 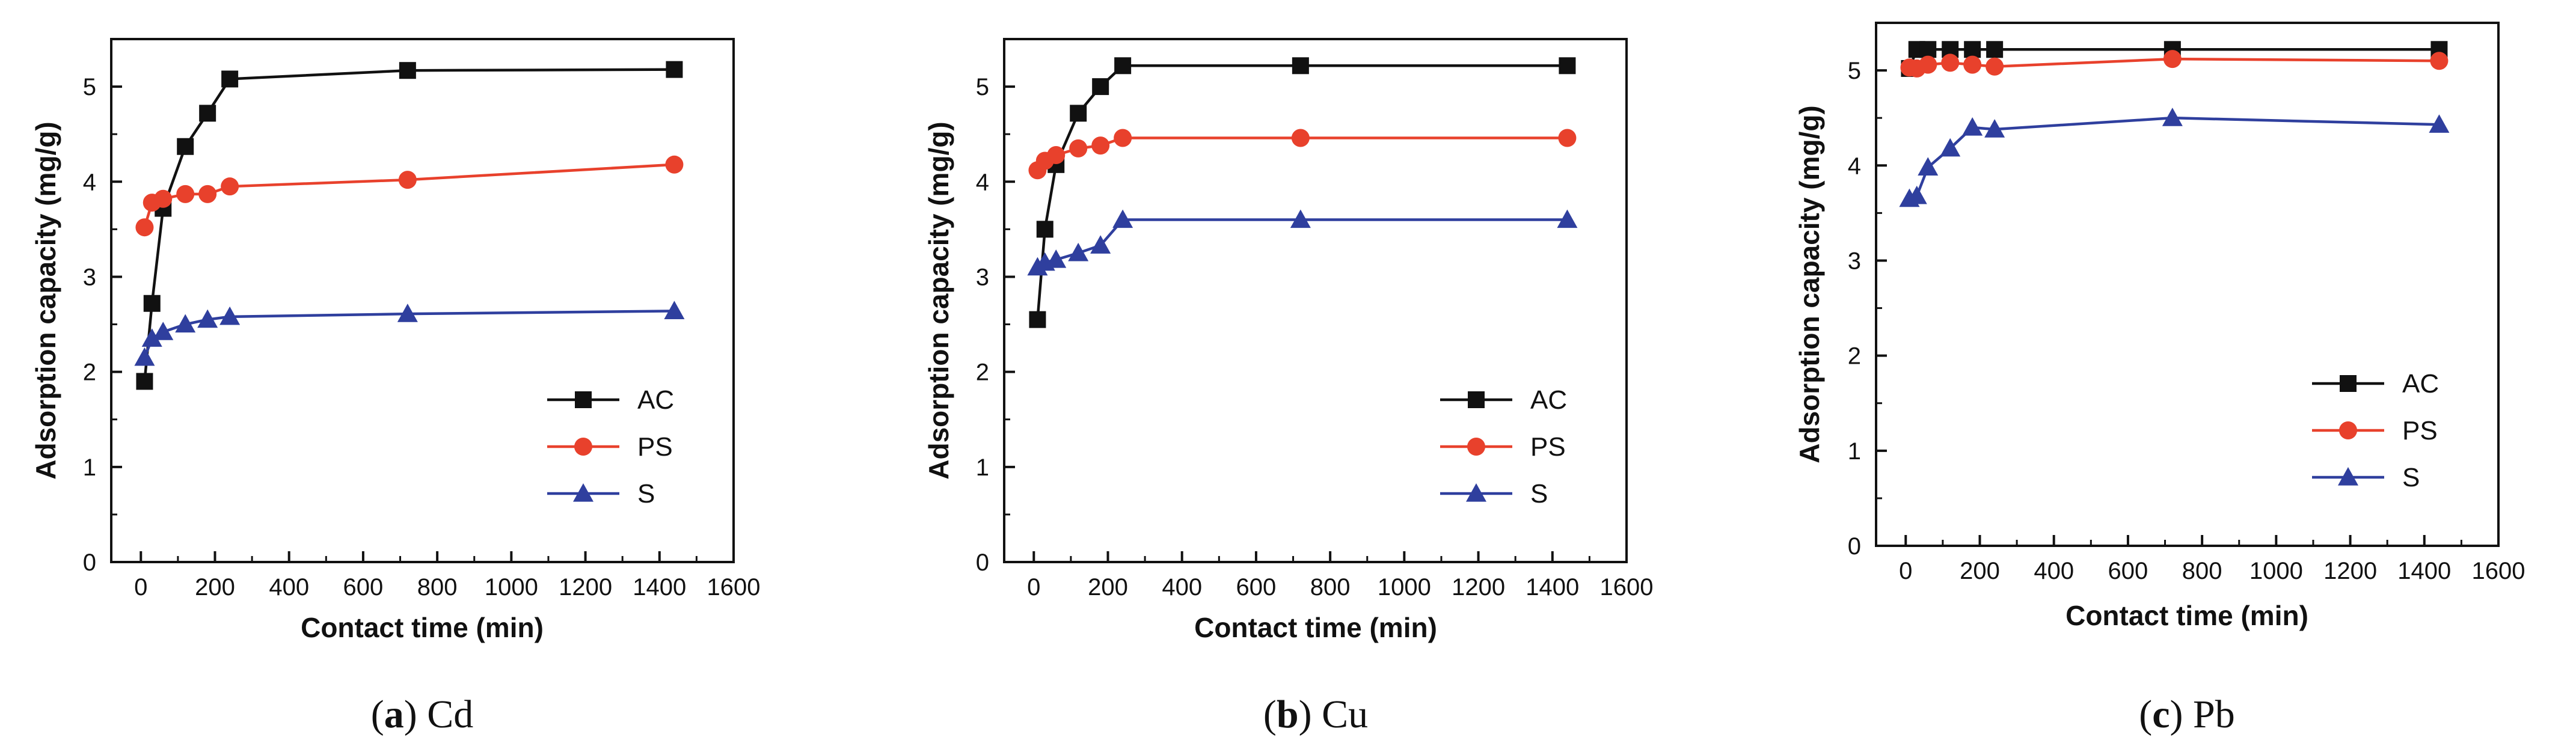 I want to click on panel-letter: b, so click(x=1288, y=714).